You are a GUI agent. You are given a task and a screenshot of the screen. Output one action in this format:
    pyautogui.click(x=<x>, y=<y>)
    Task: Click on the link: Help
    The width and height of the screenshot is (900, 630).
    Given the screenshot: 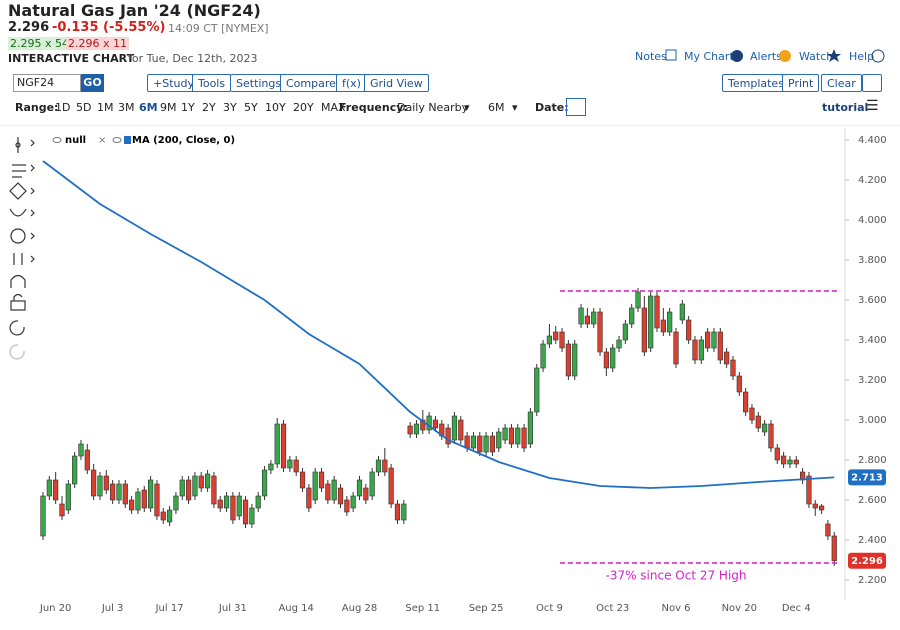 What is the action you would take?
    pyautogui.click(x=862, y=56)
    